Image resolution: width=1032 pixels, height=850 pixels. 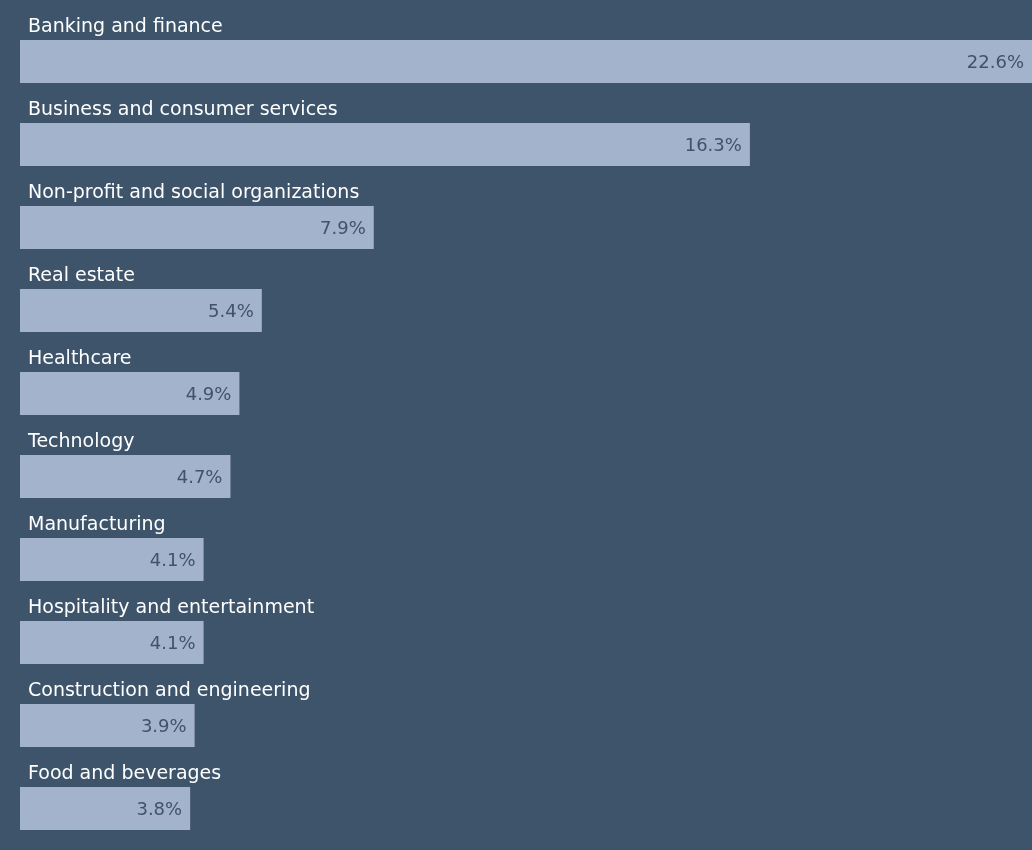 I want to click on data-label: 7.9%, so click(x=343, y=227).